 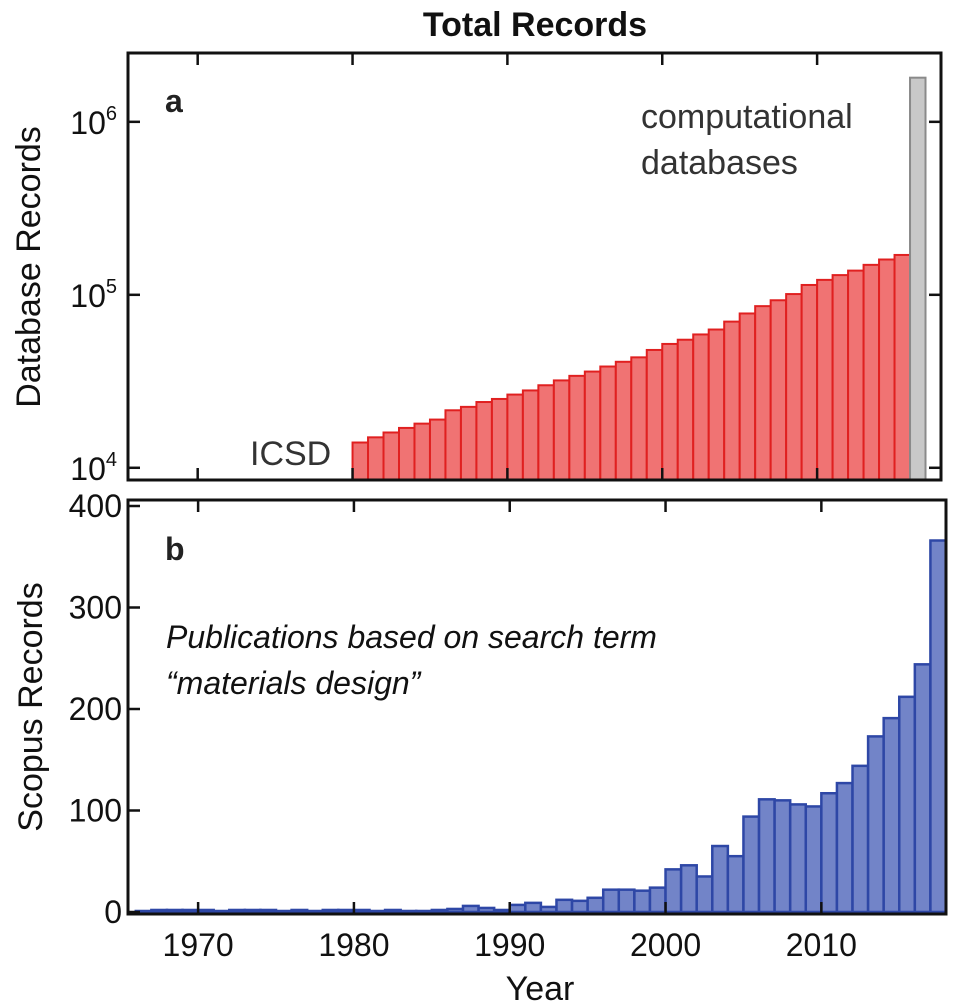 I want to click on scopus-caption-line2: “materials design”, so click(x=294, y=683).